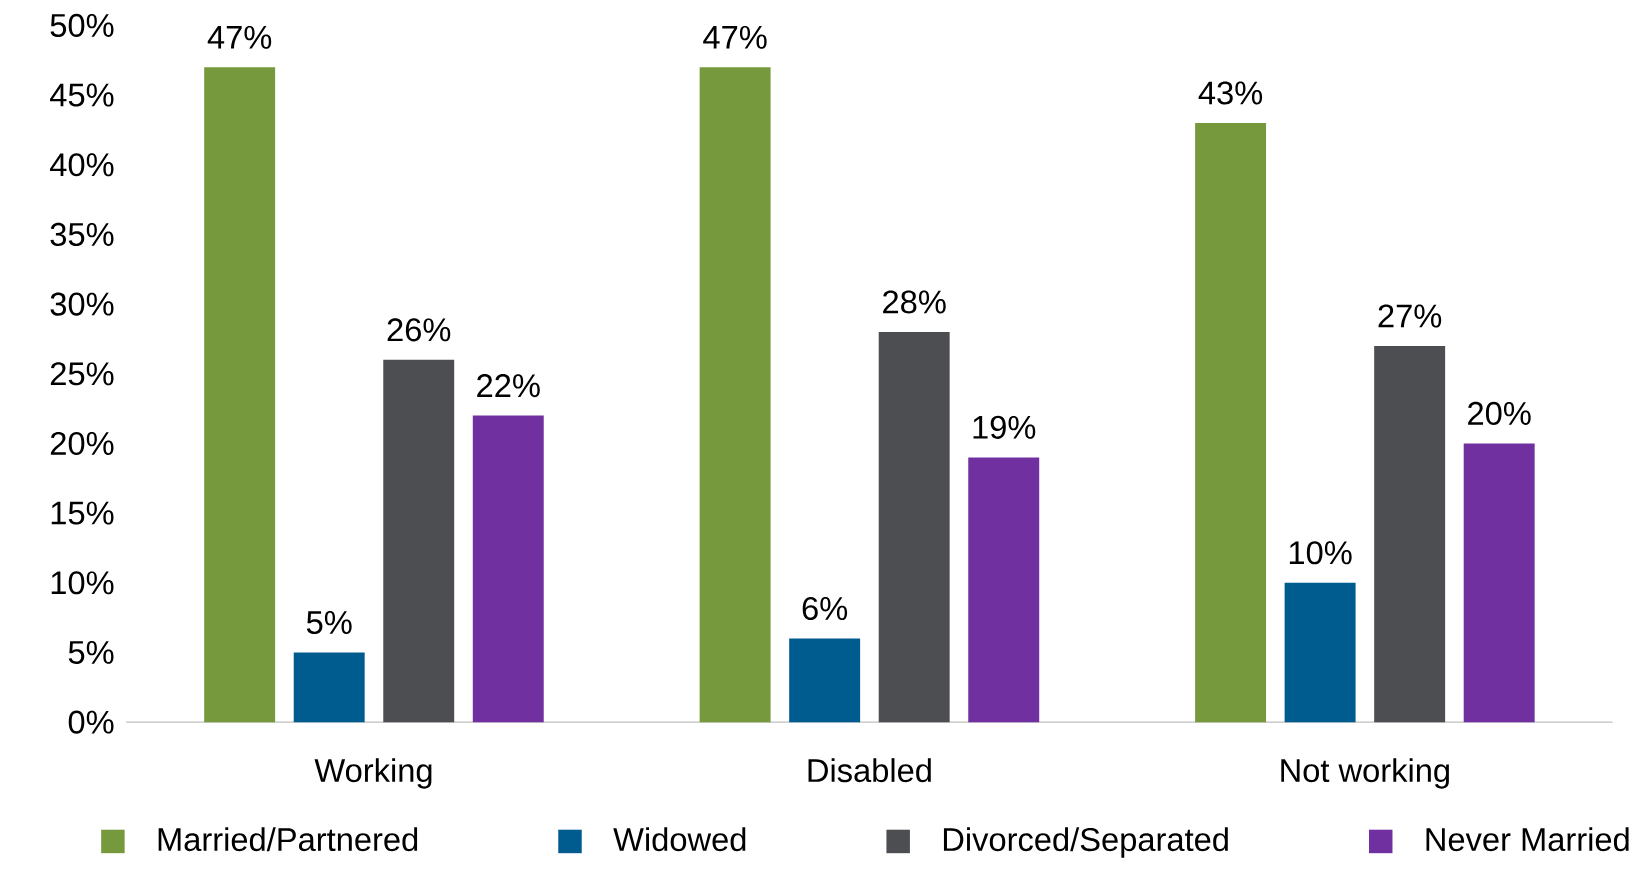 Image resolution: width=1648 pixels, height=869 pixels. Describe the element at coordinates (1410, 316) in the screenshot. I see `data-label: 27%` at that location.